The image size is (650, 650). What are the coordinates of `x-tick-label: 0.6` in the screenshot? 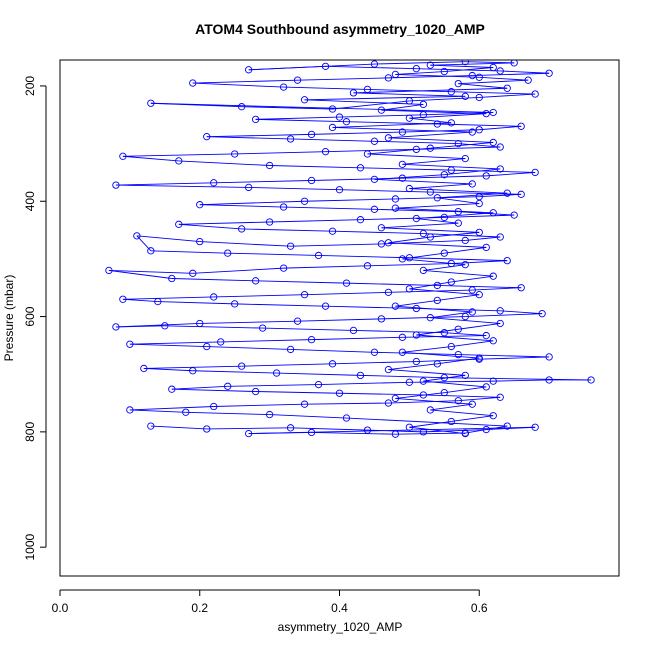 It's located at (479, 608).